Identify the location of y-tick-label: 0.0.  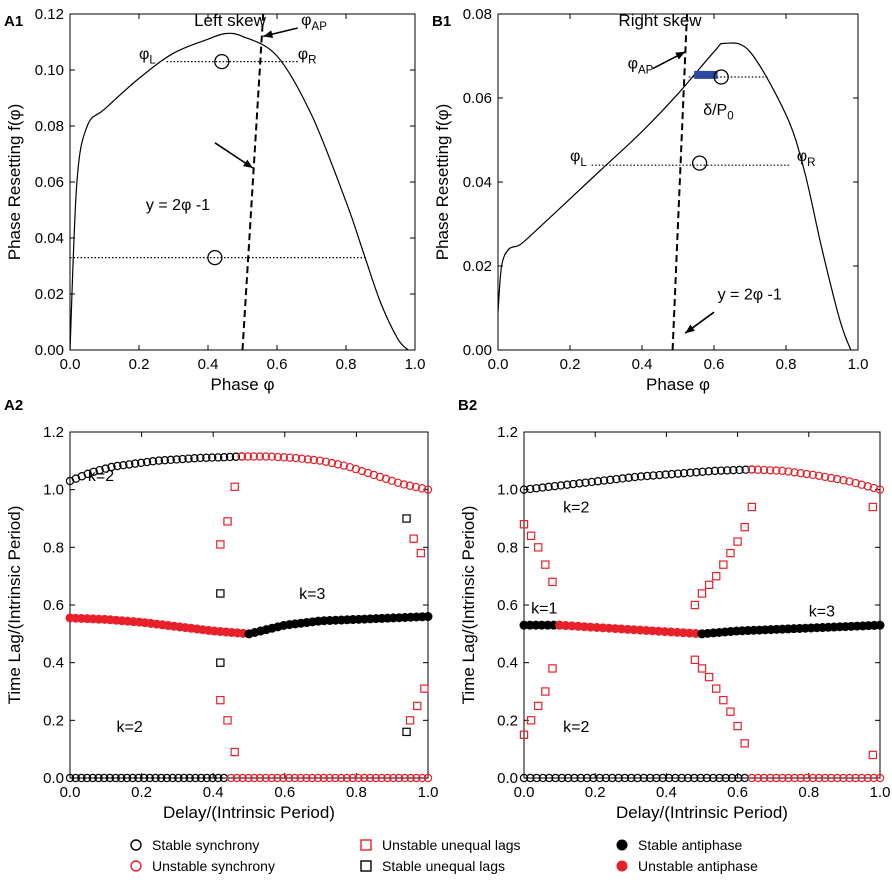
(507, 778).